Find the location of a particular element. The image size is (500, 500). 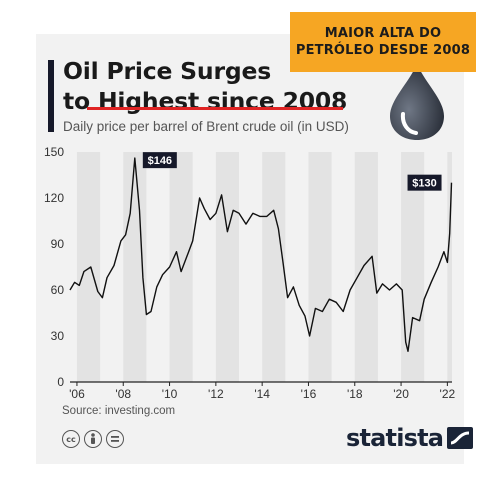

y-tick-label: 120 is located at coordinates (54, 198).